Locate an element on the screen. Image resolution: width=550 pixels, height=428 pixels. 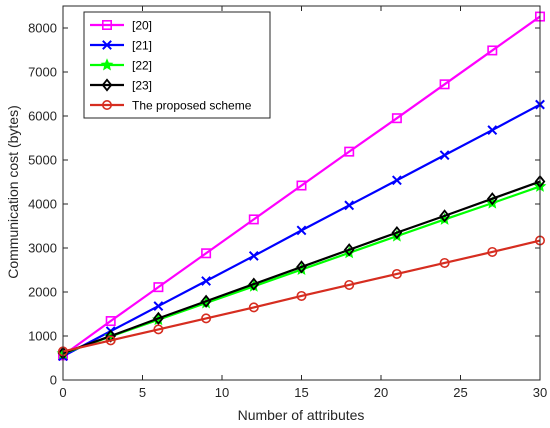
legend-entry: [22] is located at coordinates (121, 65).